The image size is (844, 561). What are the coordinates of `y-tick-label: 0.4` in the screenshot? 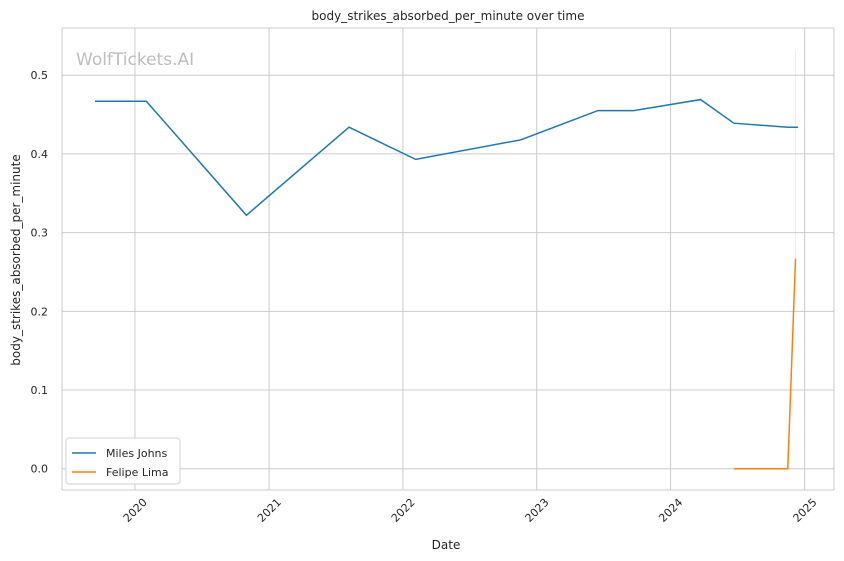 It's located at (40, 154).